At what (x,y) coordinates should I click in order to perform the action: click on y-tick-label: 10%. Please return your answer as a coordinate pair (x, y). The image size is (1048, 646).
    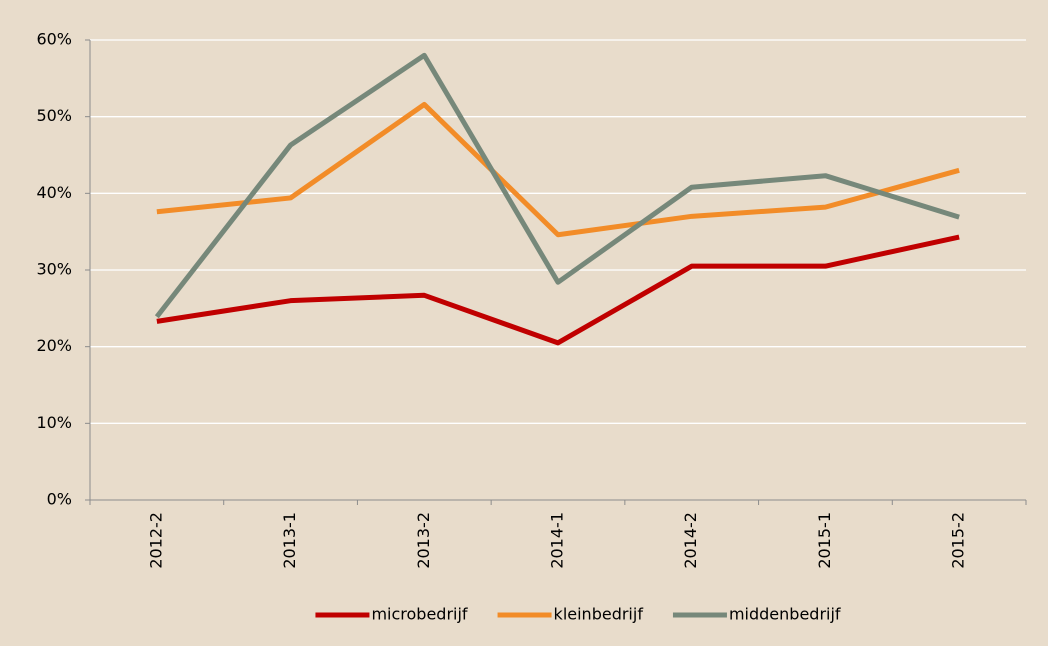
    Looking at the image, I should click on (54, 422).